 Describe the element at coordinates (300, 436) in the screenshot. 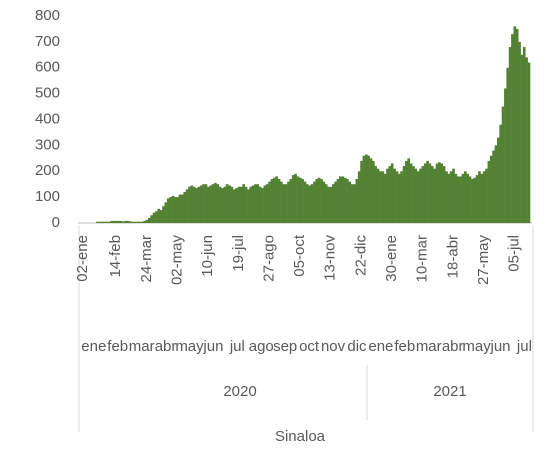

I see `x-axis-title: Sinaloa` at that location.